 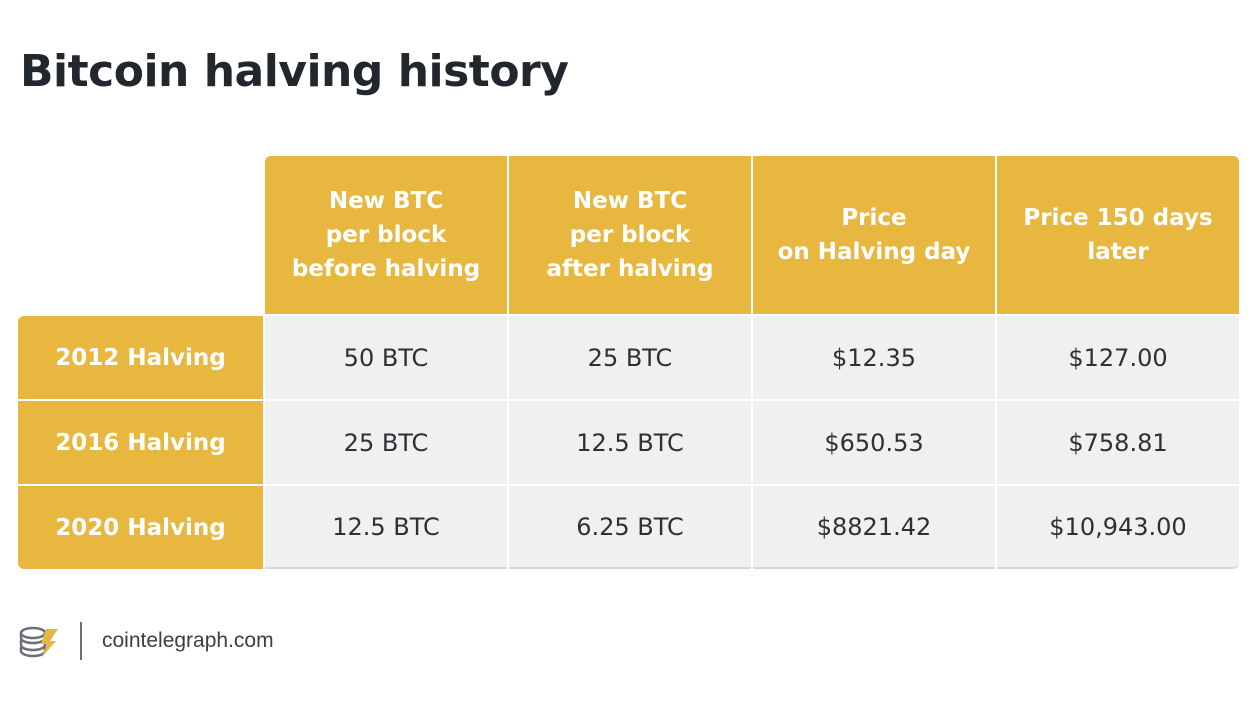 What do you see at coordinates (38, 642) in the screenshot?
I see `cointelegraph-logo-icon` at bounding box center [38, 642].